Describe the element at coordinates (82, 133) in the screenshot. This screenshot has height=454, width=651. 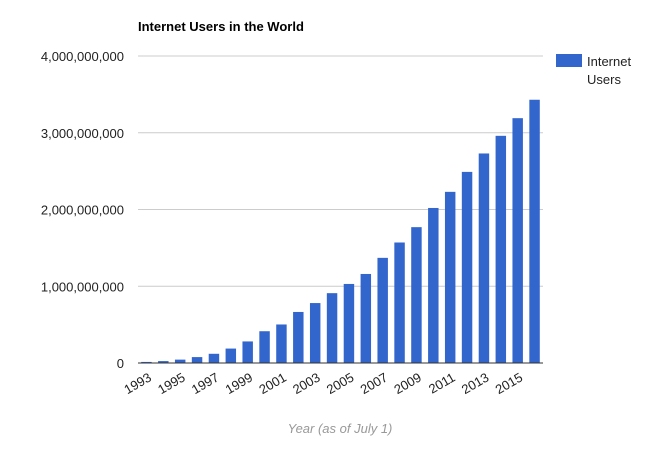
I see `y-tick-label: 3,000,000,000` at that location.